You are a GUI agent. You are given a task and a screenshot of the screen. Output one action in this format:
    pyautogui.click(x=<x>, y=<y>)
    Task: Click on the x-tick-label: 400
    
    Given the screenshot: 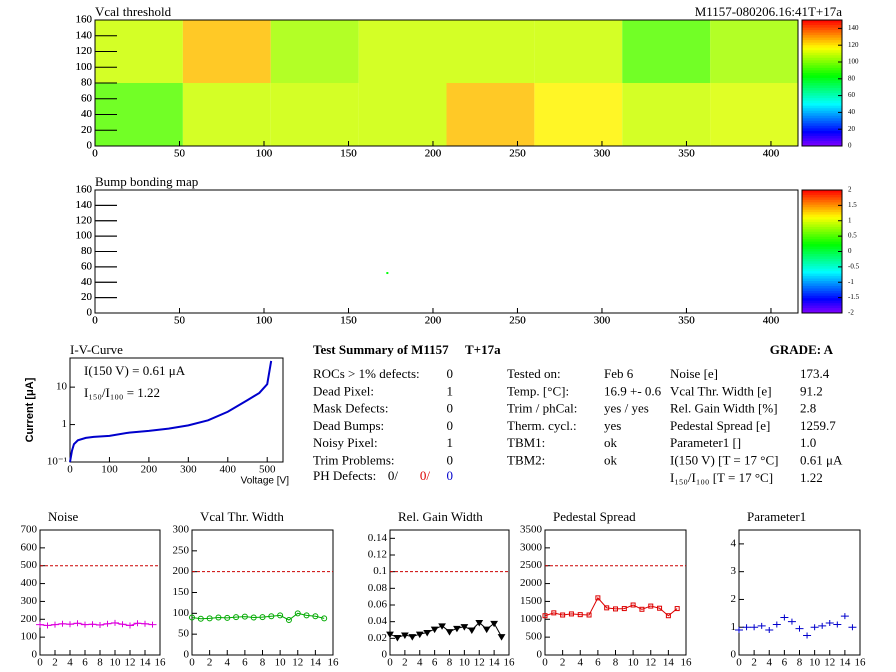 What is the action you would take?
    pyautogui.click(x=771, y=154)
    